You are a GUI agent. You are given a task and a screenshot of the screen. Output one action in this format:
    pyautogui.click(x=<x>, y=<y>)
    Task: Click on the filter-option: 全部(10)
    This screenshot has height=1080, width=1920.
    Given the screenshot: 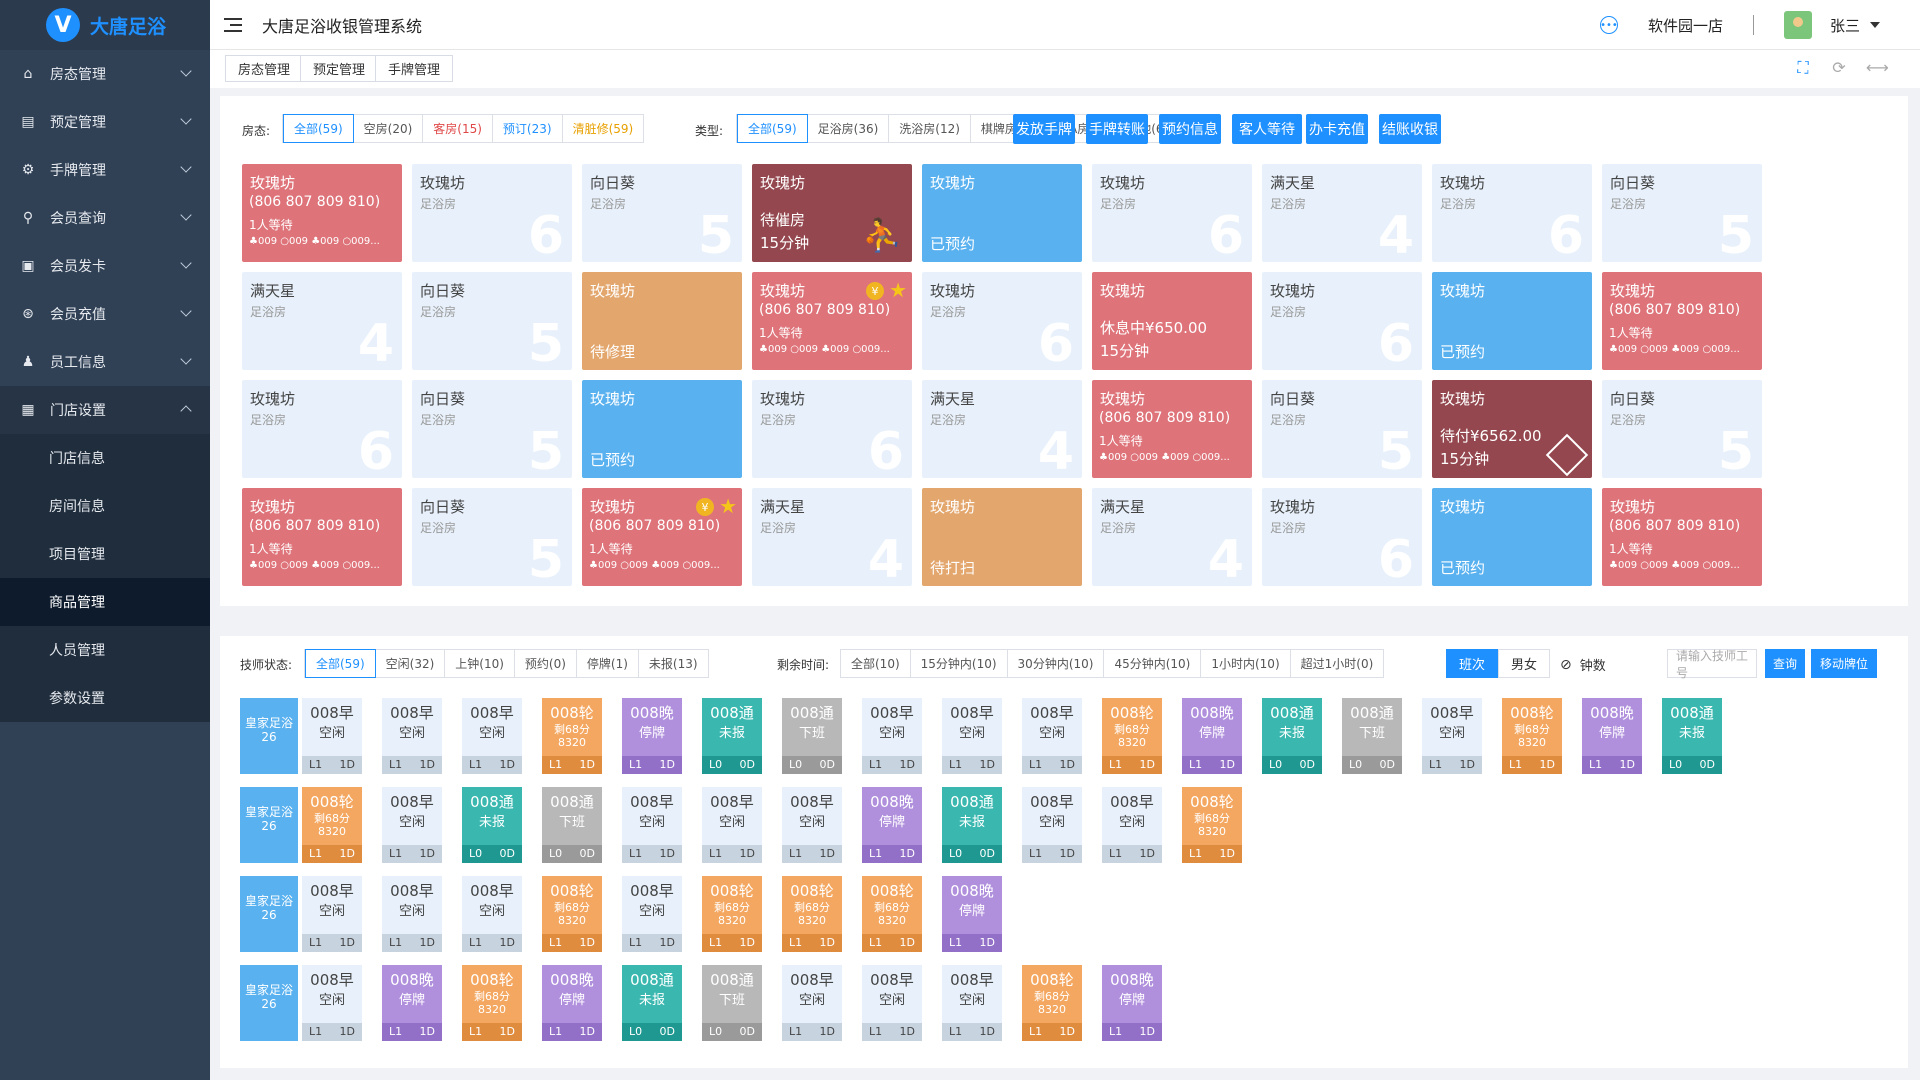 What is the action you would take?
    pyautogui.click(x=876, y=663)
    